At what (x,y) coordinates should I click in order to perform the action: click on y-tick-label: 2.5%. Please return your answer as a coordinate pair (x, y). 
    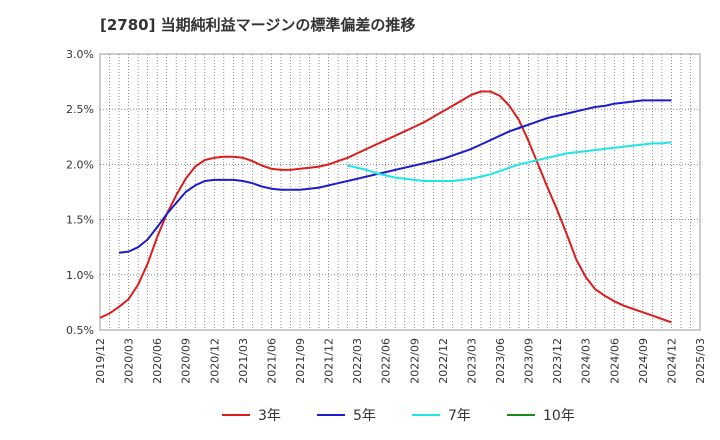
    Looking at the image, I should click on (80, 109).